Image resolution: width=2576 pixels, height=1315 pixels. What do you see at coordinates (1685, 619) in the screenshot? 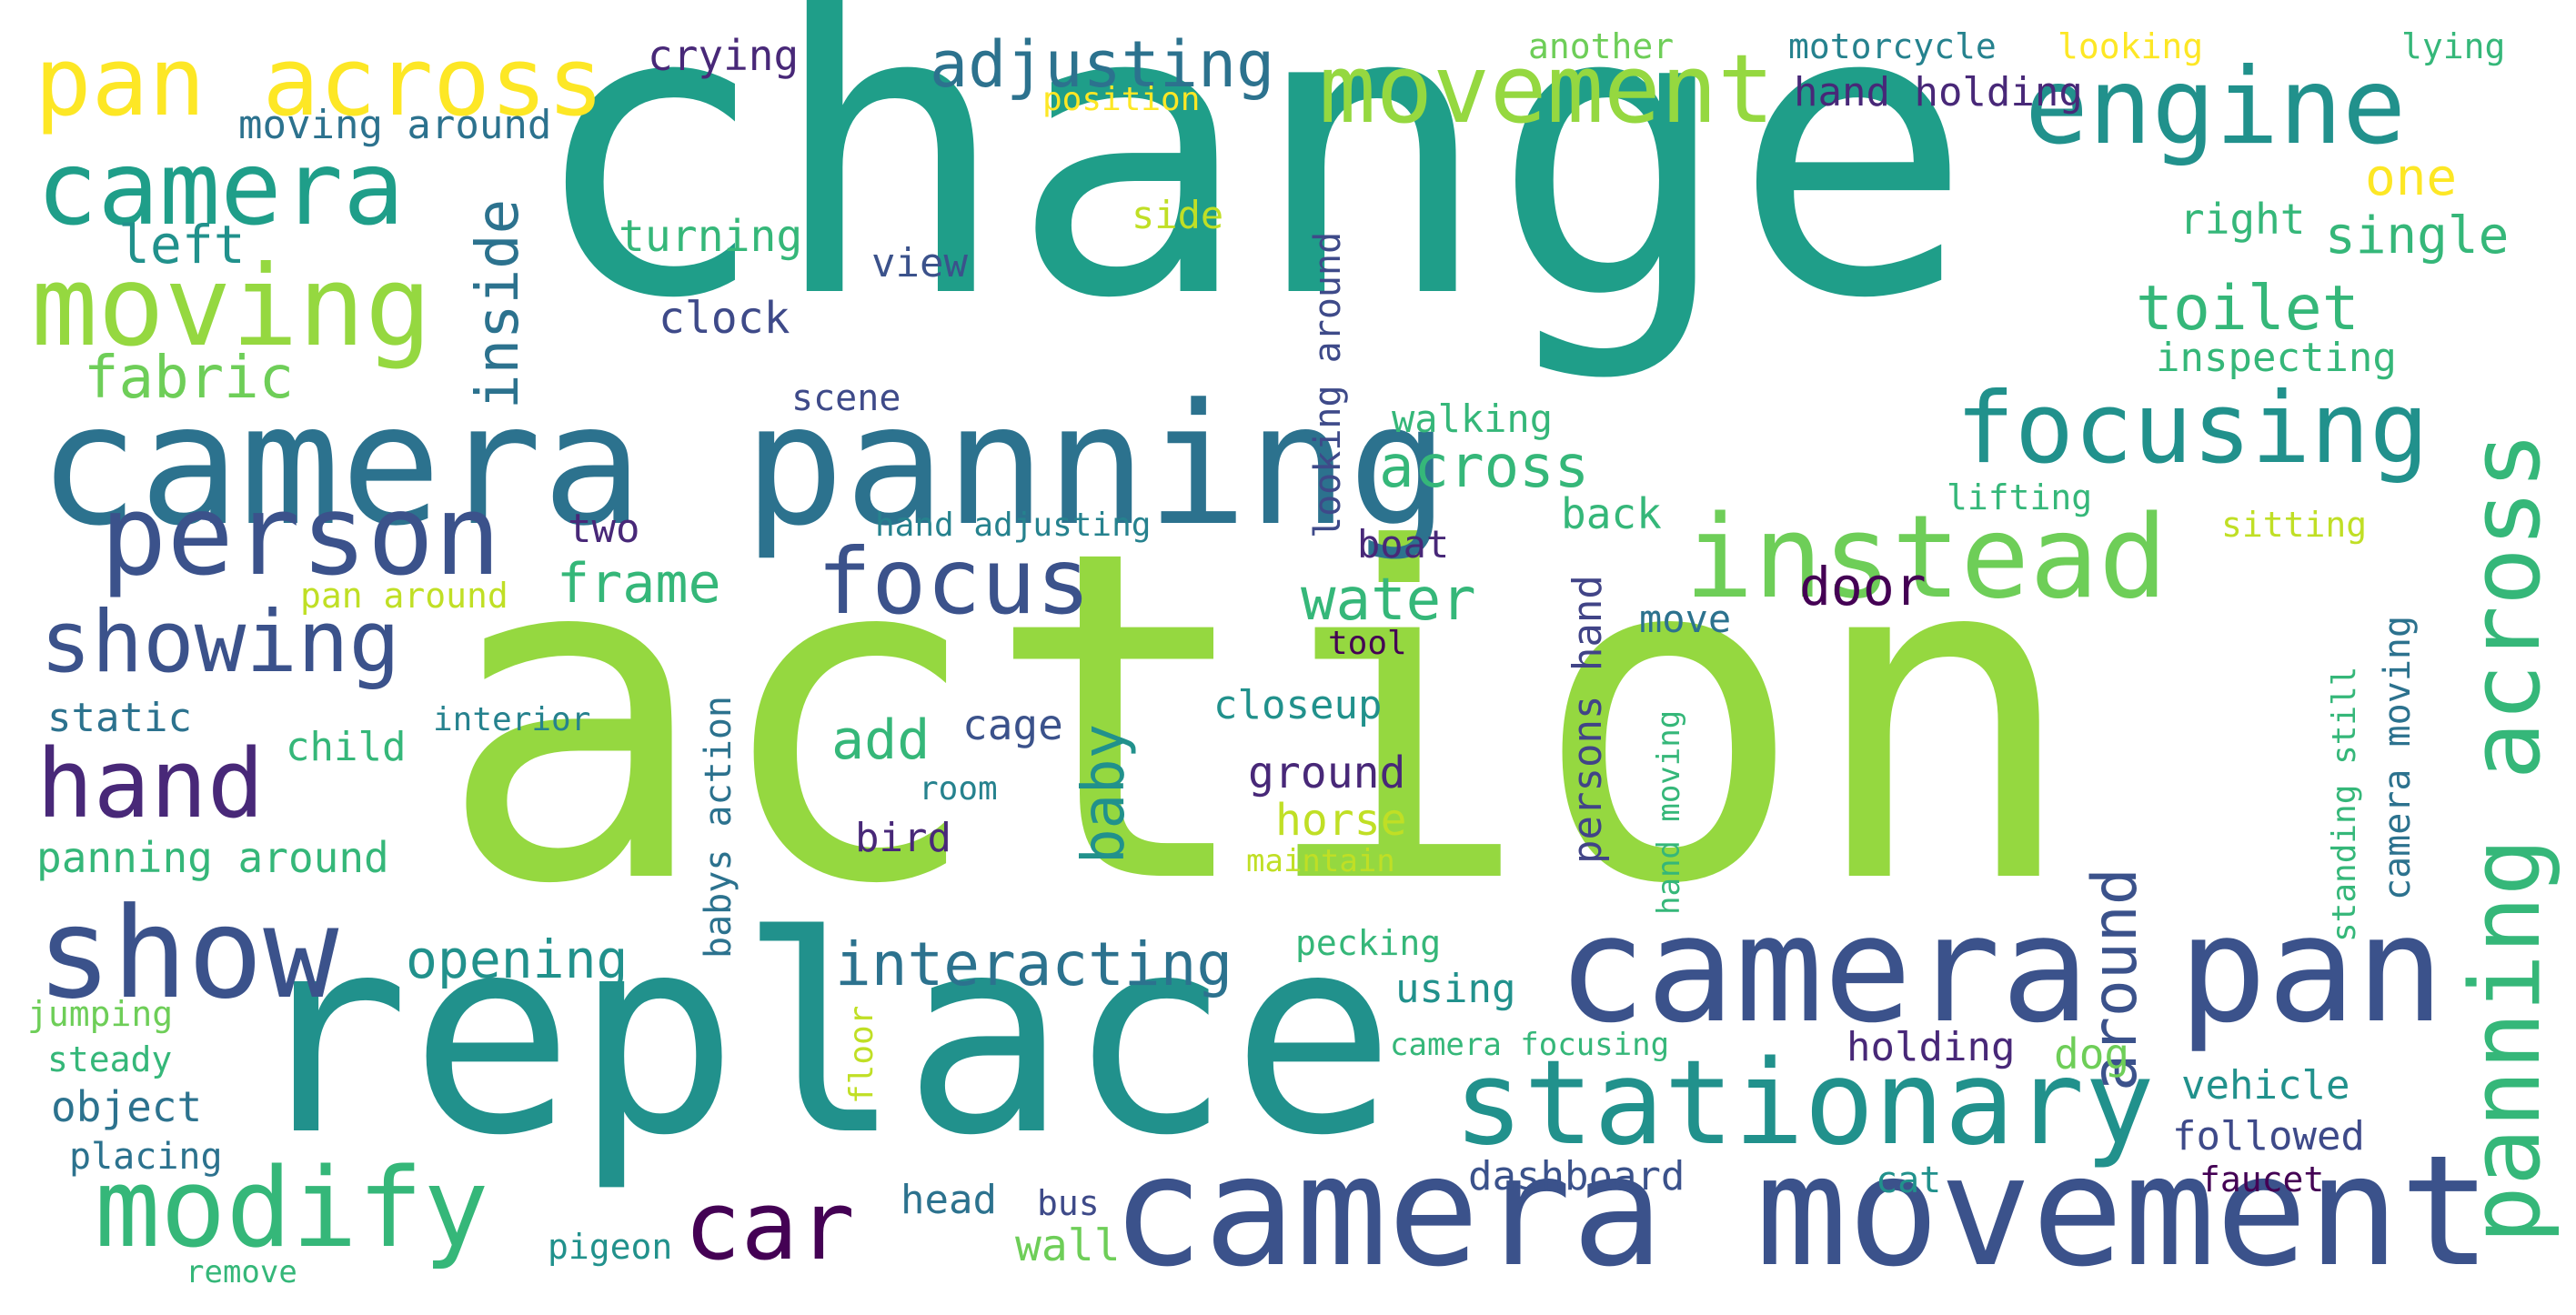
I see `word-move: move` at bounding box center [1685, 619].